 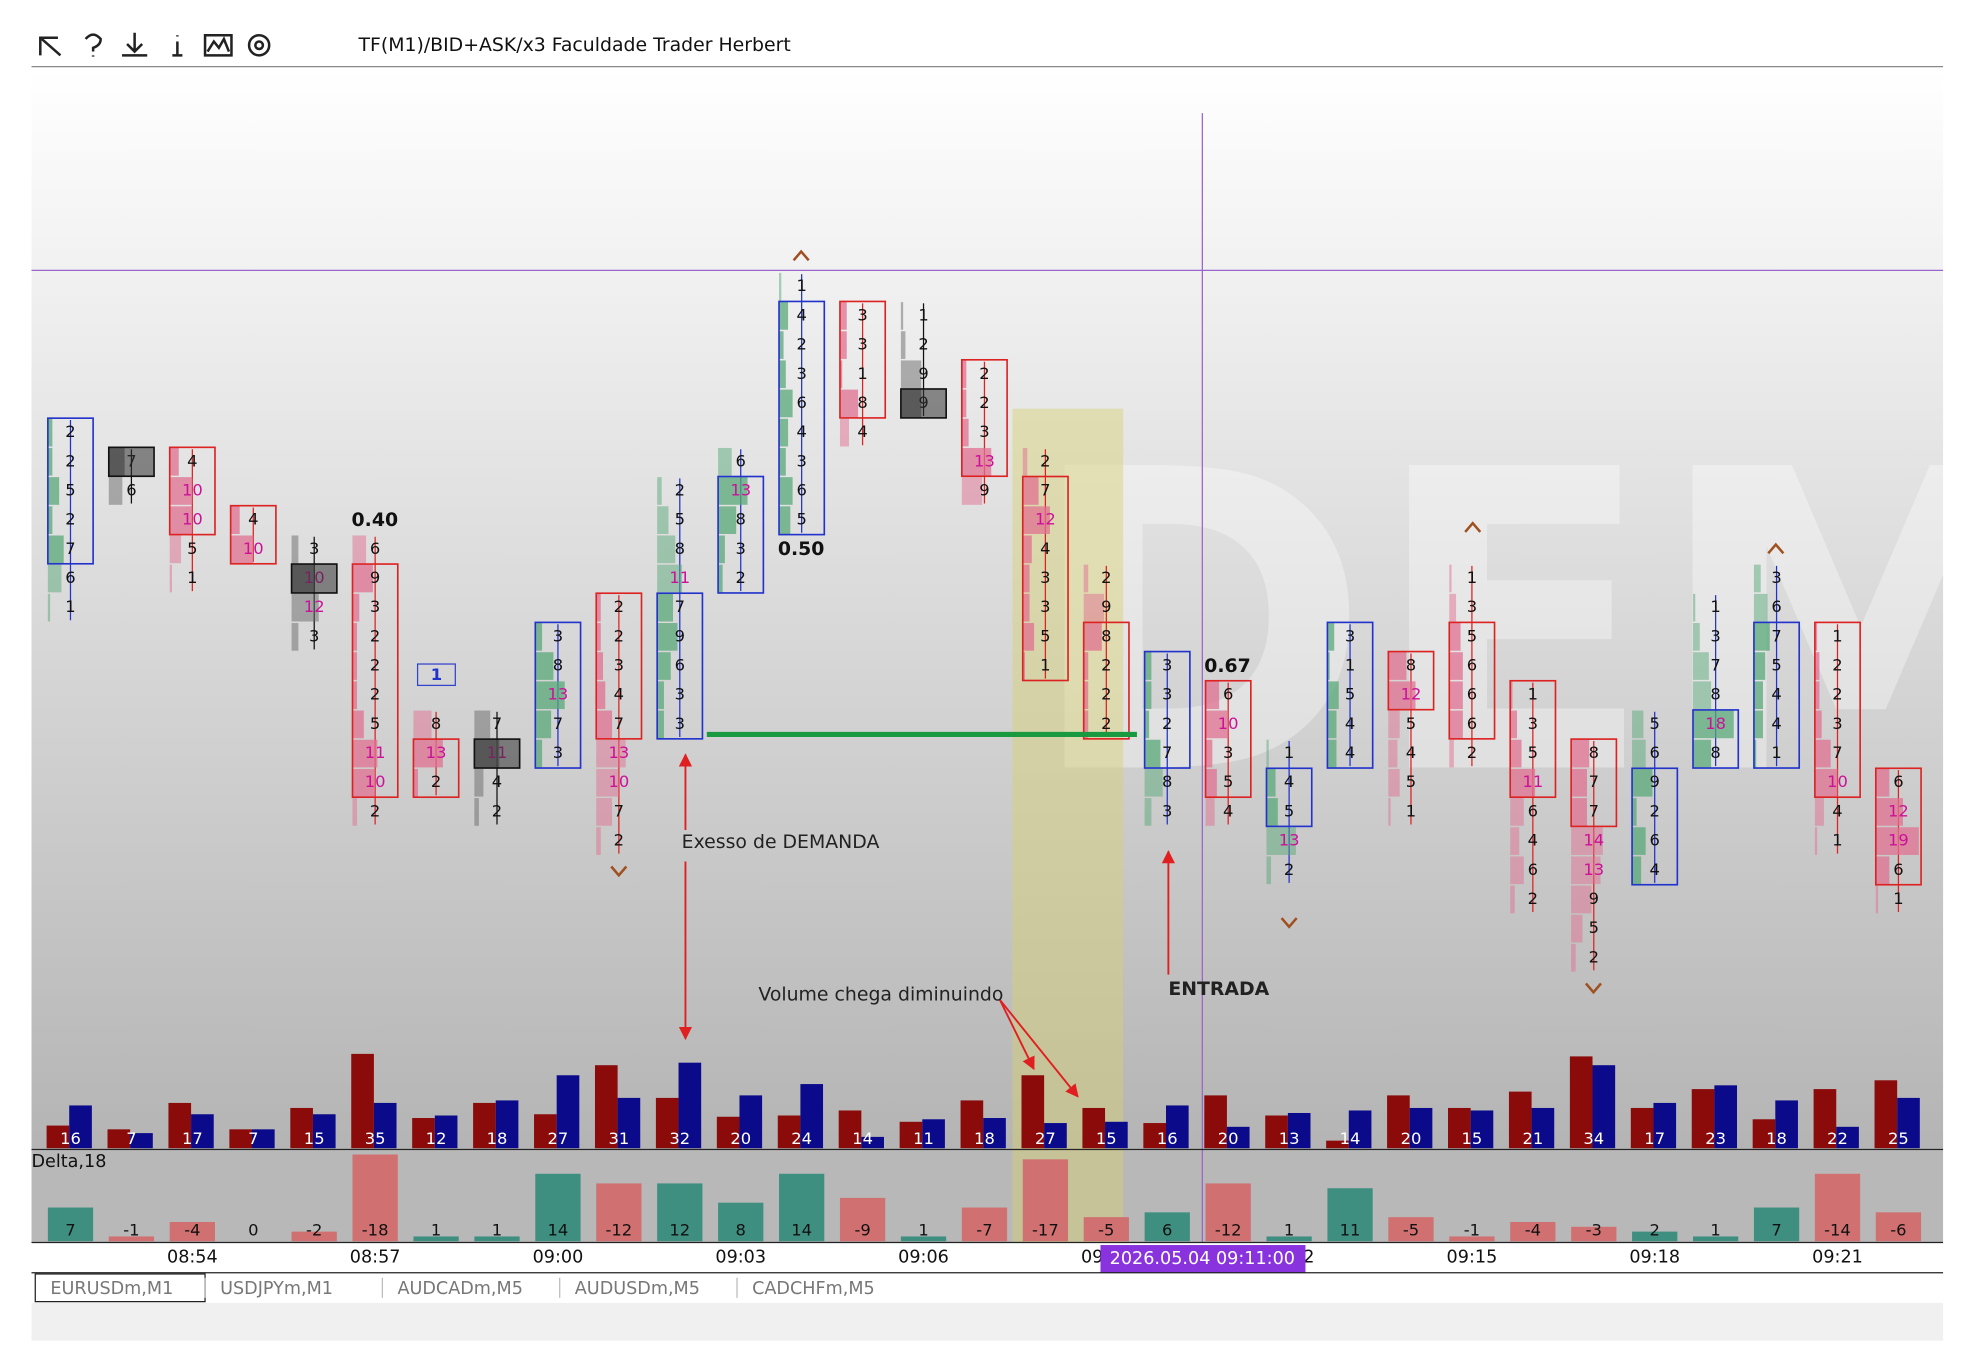 I want to click on cell-value: 11, so click(x=1532, y=781).